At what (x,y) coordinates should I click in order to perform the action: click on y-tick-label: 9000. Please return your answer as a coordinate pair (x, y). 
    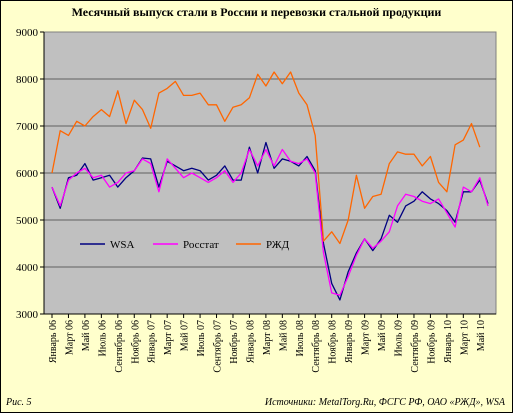
    Looking at the image, I should click on (27, 33).